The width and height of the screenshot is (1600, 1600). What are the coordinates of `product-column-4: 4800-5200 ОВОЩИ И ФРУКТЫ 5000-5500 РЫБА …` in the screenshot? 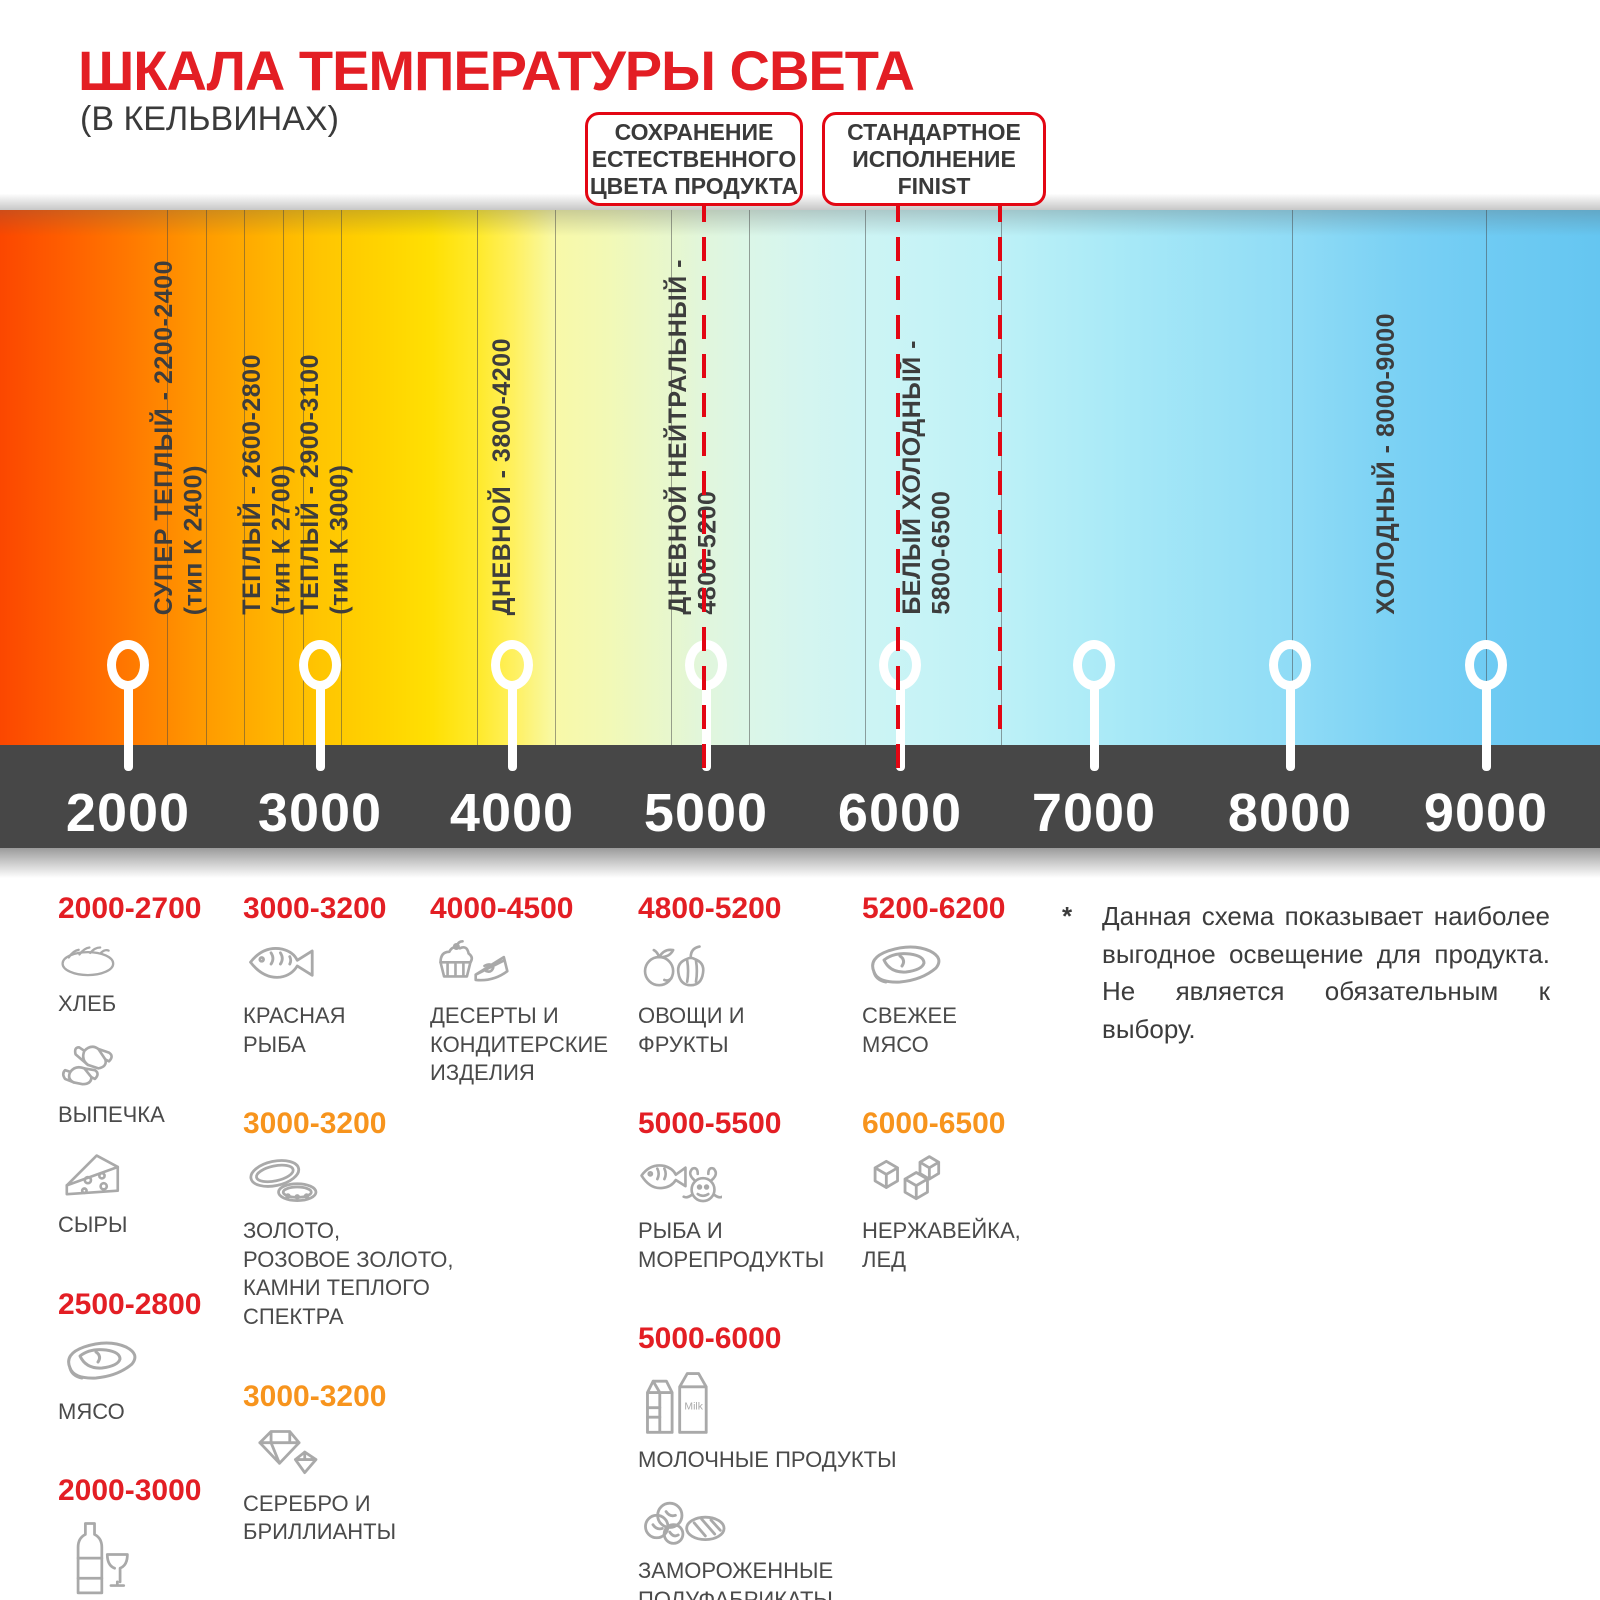 It's located at (788, 1246).